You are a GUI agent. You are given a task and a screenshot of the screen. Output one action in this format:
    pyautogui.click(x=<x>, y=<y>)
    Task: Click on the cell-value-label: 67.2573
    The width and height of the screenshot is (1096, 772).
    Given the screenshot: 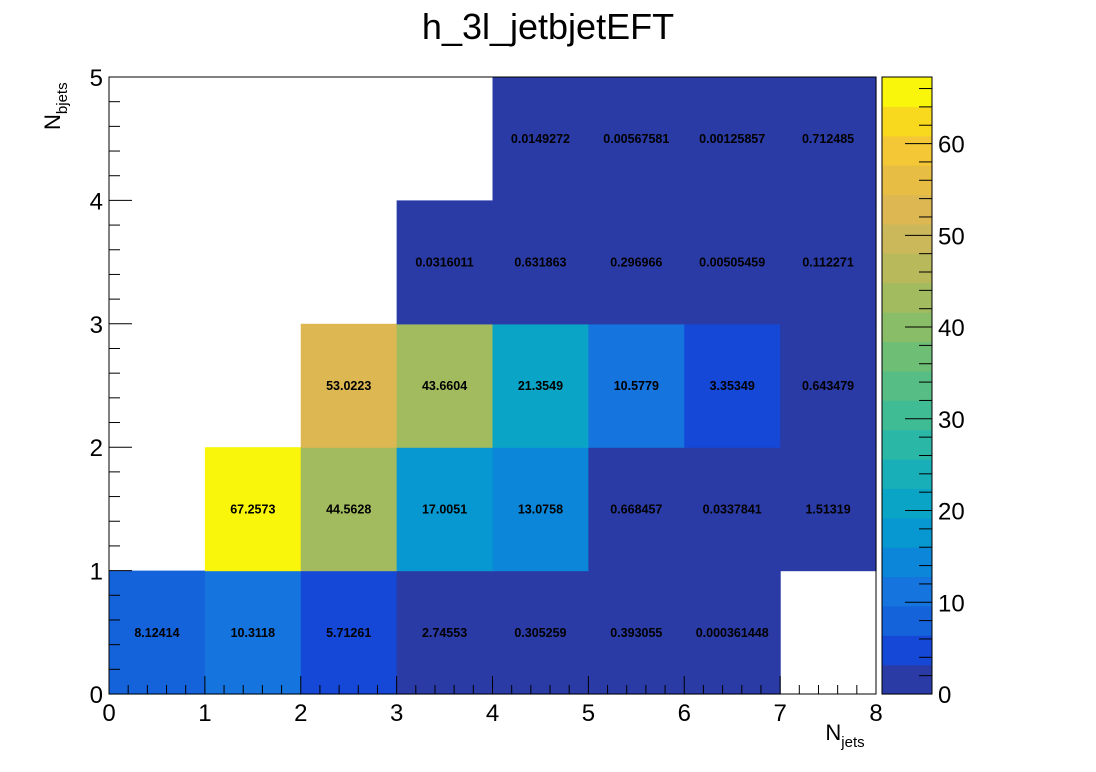 What is the action you would take?
    pyautogui.click(x=252, y=509)
    